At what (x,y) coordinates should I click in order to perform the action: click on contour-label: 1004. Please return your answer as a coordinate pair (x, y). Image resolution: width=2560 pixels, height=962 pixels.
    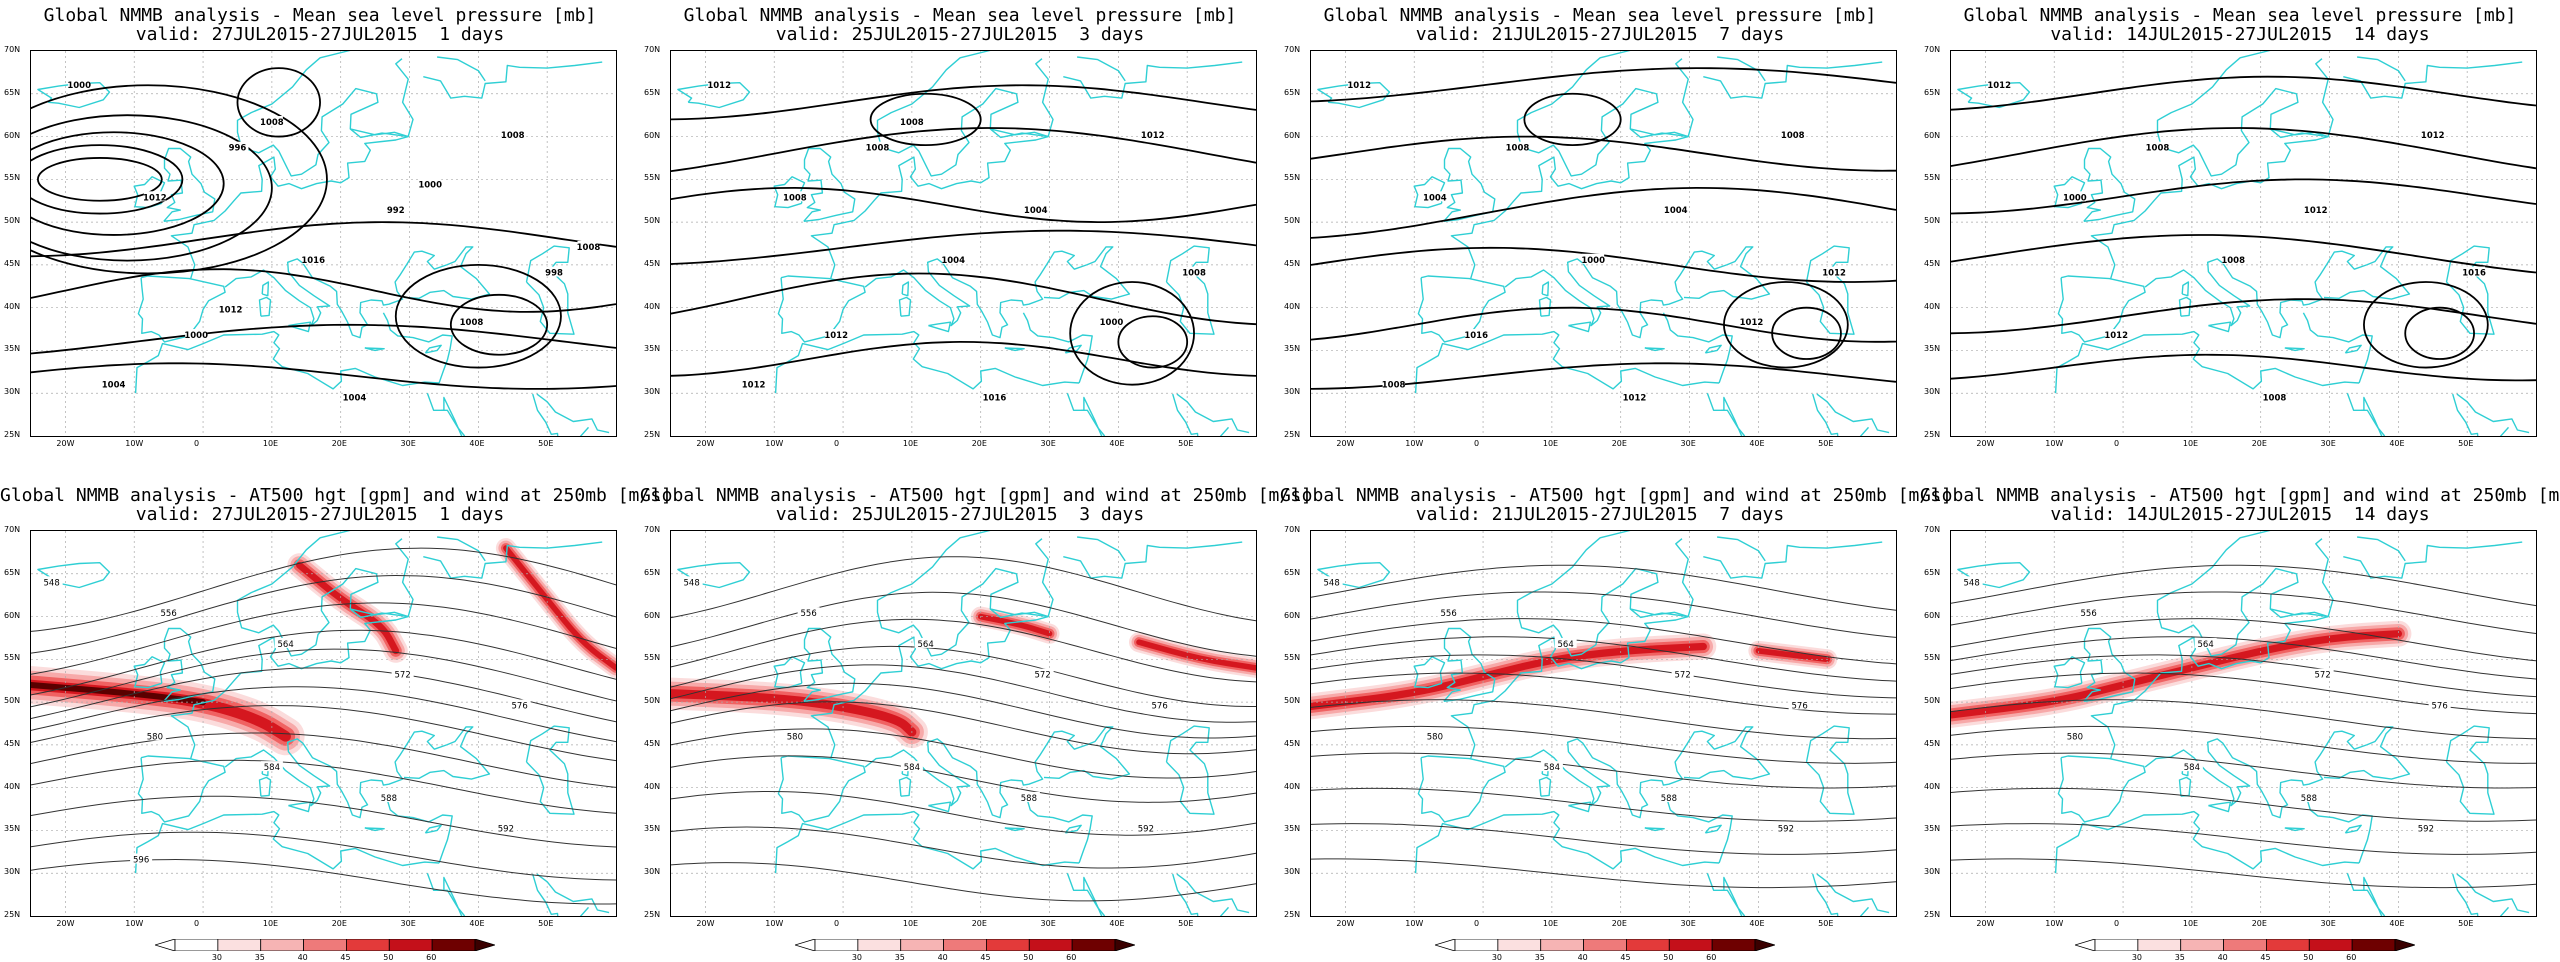
    Looking at the image, I should click on (114, 386).